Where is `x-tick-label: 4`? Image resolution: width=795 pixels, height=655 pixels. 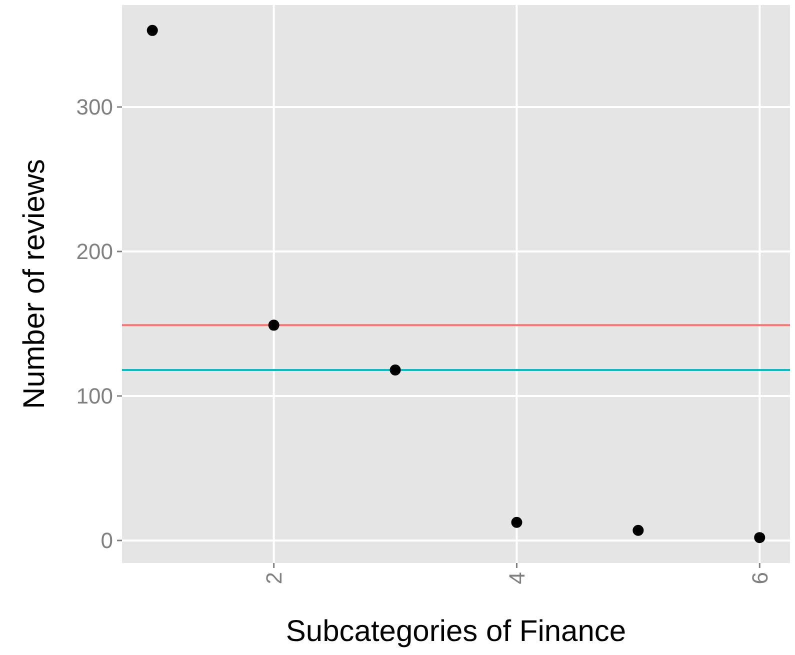
x-tick-label: 4 is located at coordinates (517, 578).